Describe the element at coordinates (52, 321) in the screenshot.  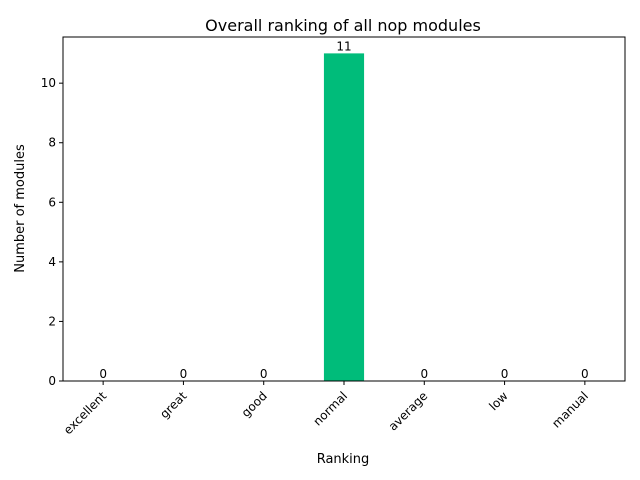
I see `y-tick-label: 2` at that location.